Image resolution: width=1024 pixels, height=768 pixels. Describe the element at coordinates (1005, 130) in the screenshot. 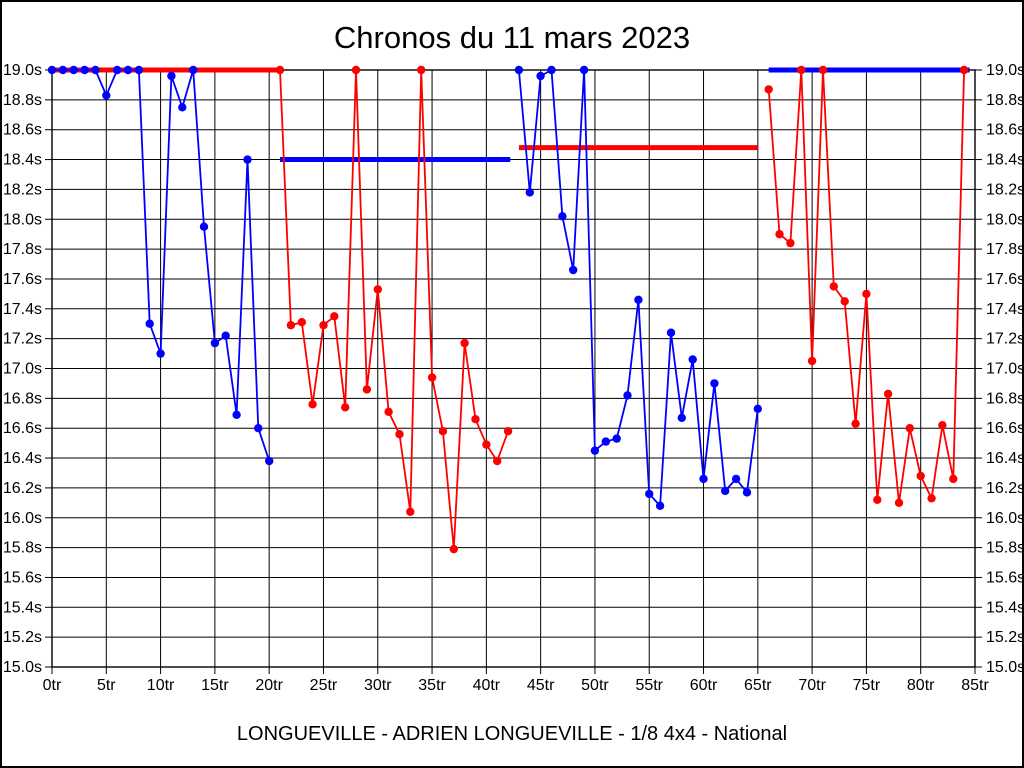

I see `y-tick-label-right: 18.6s` at that location.